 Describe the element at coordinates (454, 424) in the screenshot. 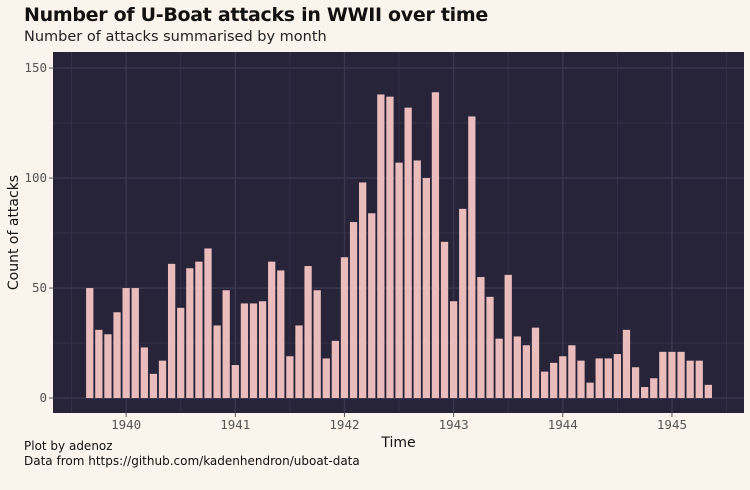

I see `x-tick-label: 1943` at that location.